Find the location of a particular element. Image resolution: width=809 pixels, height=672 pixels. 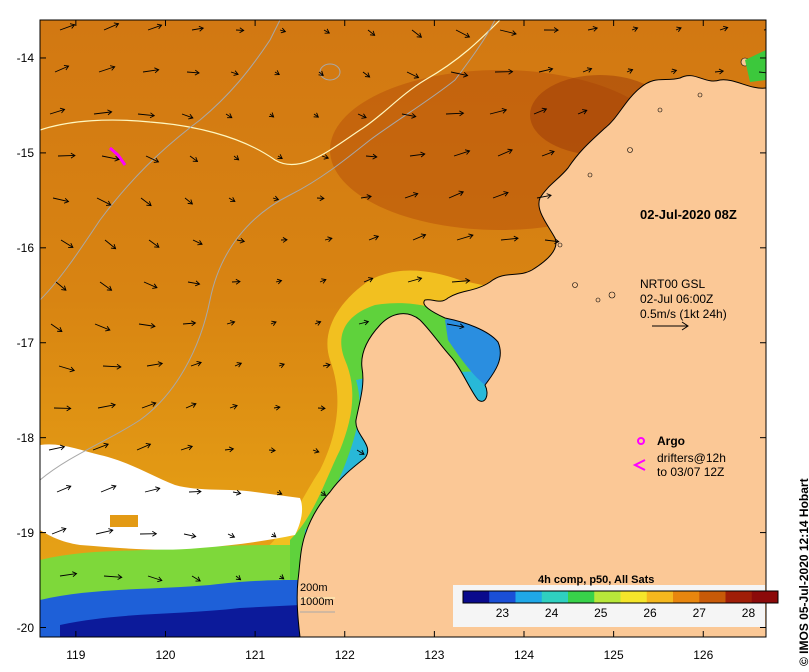

colorbar-tick-23: 23 is located at coordinates (502, 613).